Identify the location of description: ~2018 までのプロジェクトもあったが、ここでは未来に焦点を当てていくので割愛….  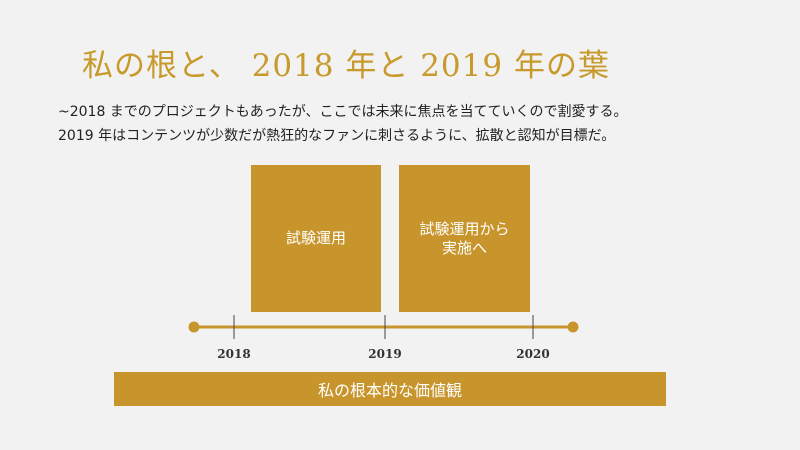
(343, 124).